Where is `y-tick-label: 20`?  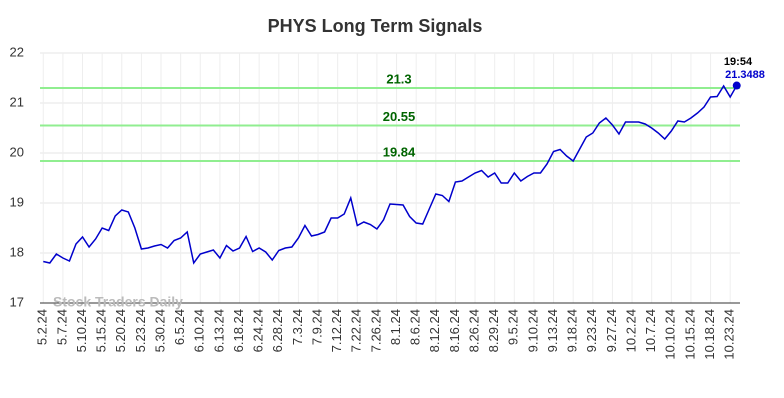 y-tick-label: 20 is located at coordinates (17, 151).